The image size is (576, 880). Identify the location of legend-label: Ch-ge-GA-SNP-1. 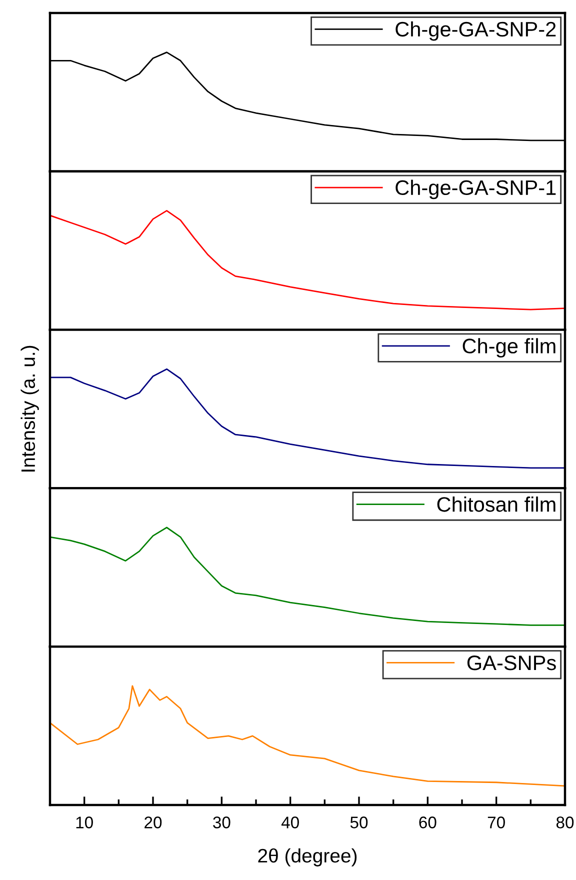
(476, 190).